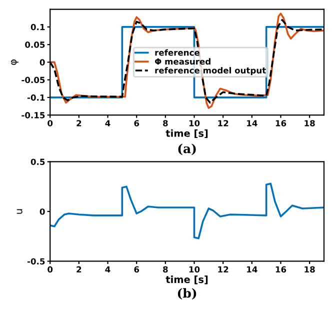 Image resolution: width=334 pixels, height=311 pixels. What do you see at coordinates (36, 261) in the screenshot?
I see `y-tick-label: -0.5` at bounding box center [36, 261].